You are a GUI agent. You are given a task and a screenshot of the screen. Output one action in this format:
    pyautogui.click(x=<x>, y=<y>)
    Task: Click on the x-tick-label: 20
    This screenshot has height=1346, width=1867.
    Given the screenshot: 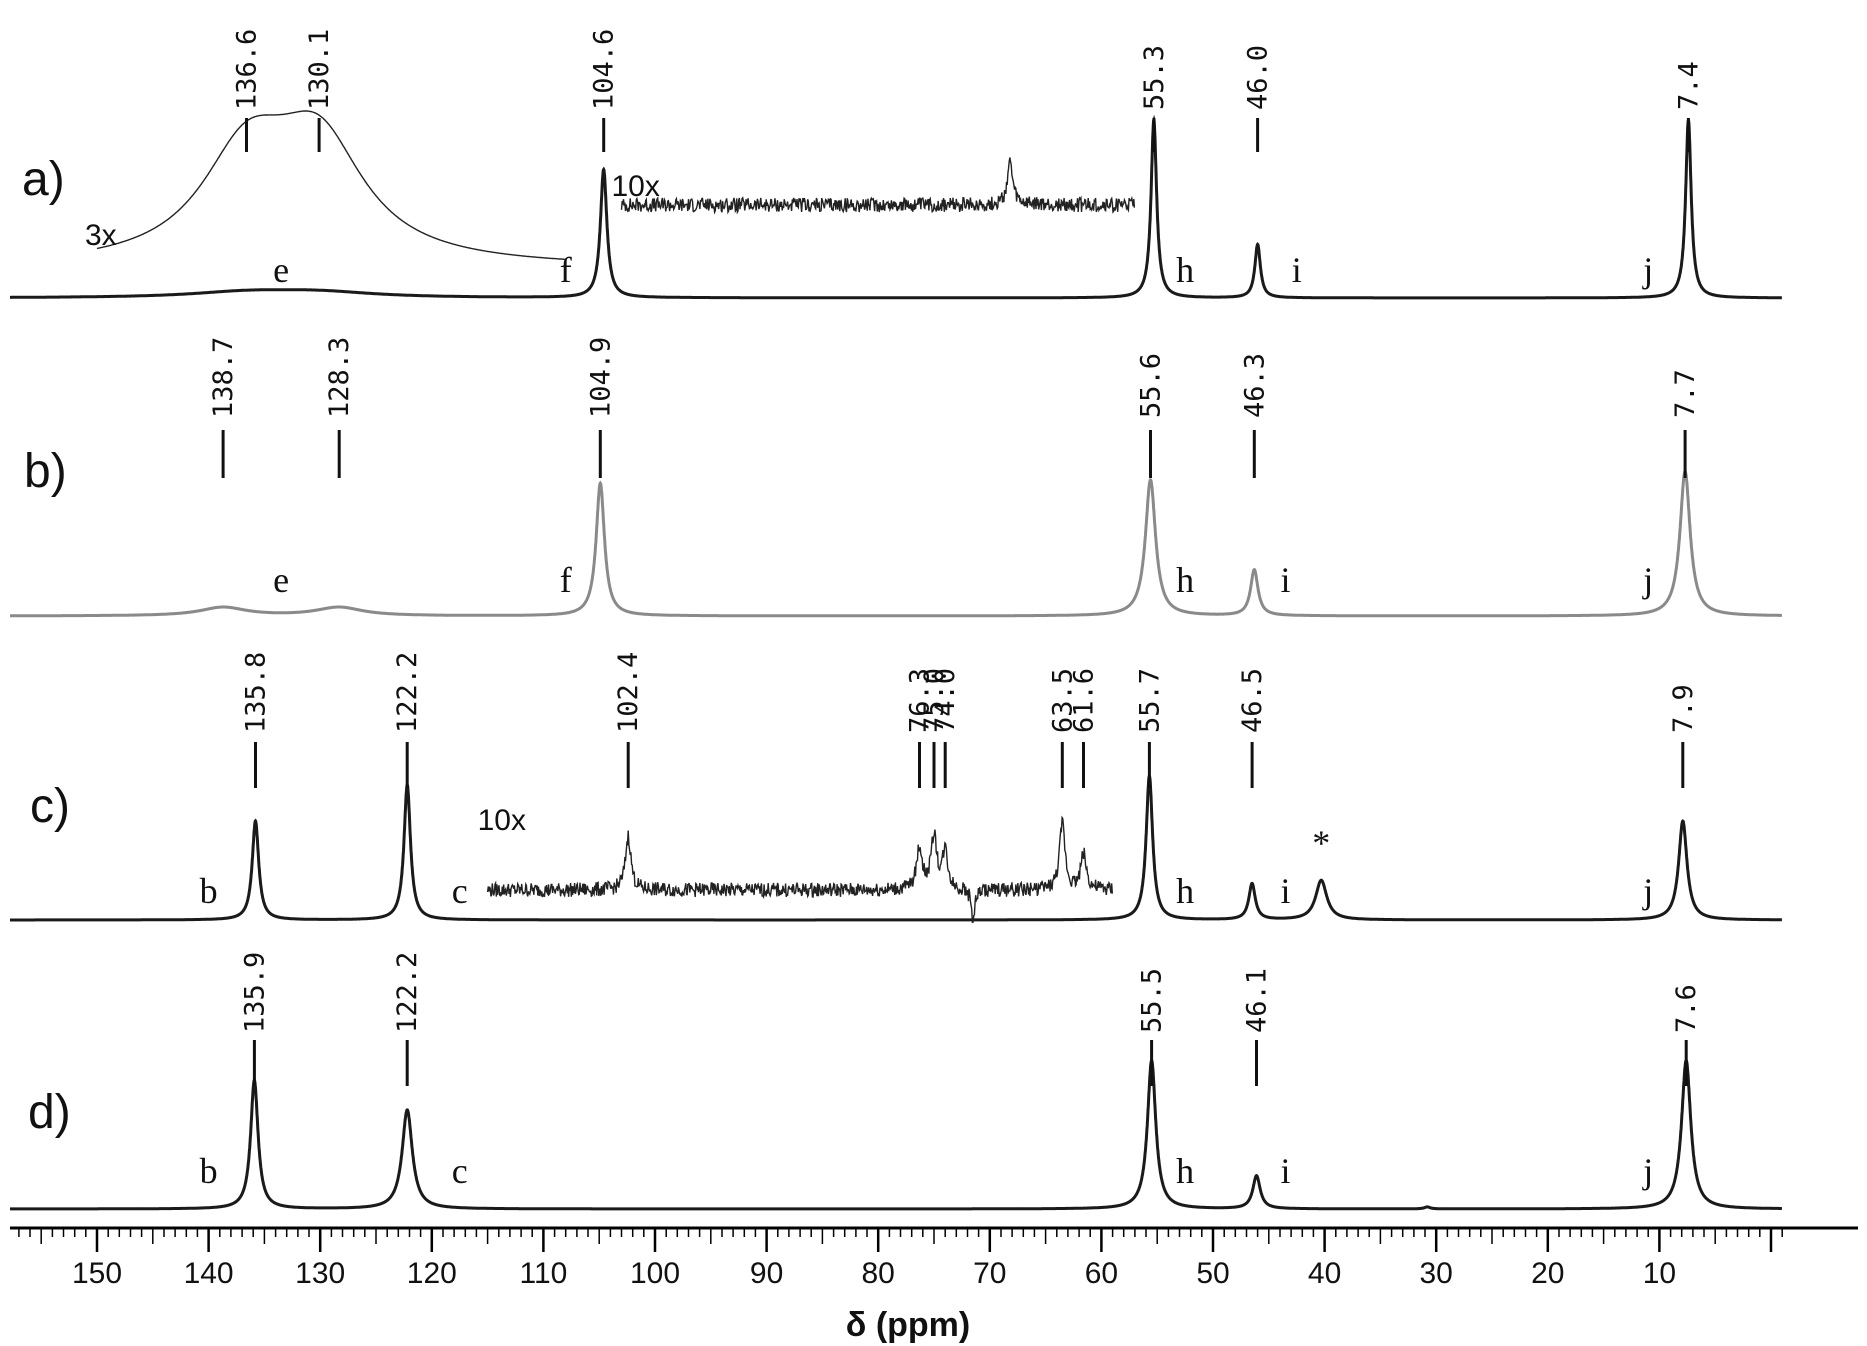 What is the action you would take?
    pyautogui.click(x=1547, y=1273)
    